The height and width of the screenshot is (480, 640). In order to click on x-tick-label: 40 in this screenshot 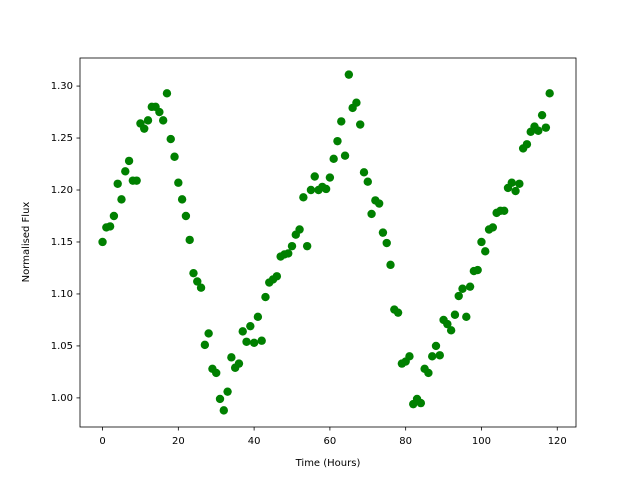, I will do `click(254, 441)`.